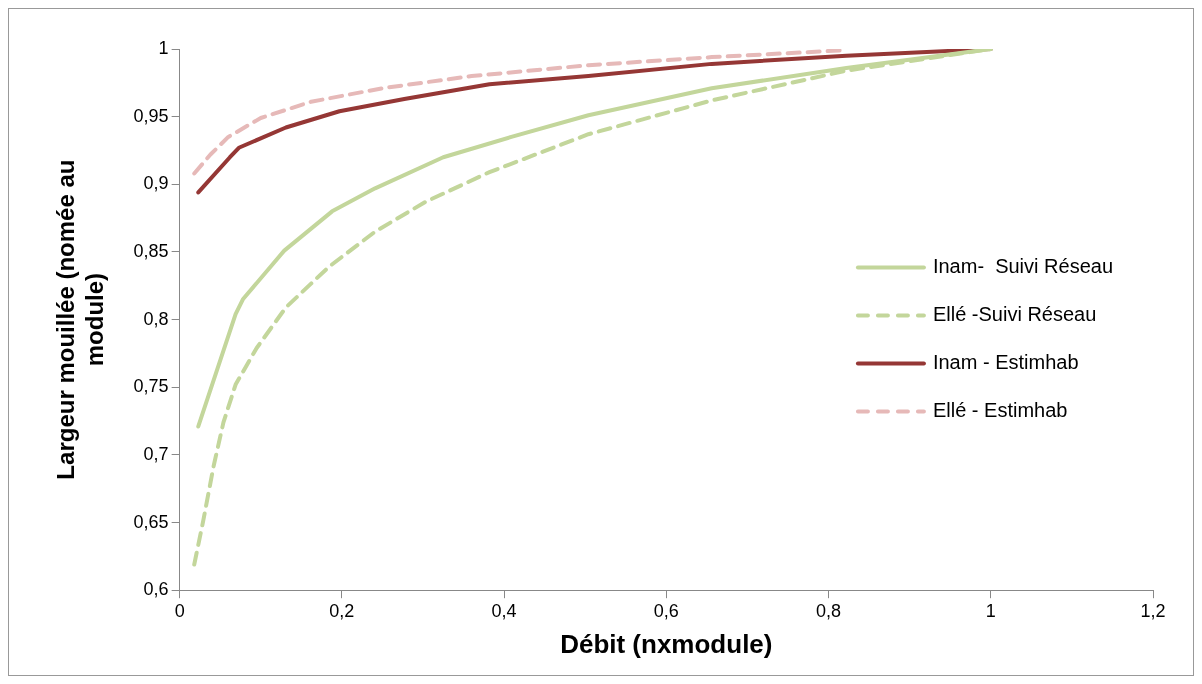 This screenshot has width=1202, height=684. What do you see at coordinates (1014, 314) in the screenshot?
I see `legend-label: Ellé -Suivi Réseau` at bounding box center [1014, 314].